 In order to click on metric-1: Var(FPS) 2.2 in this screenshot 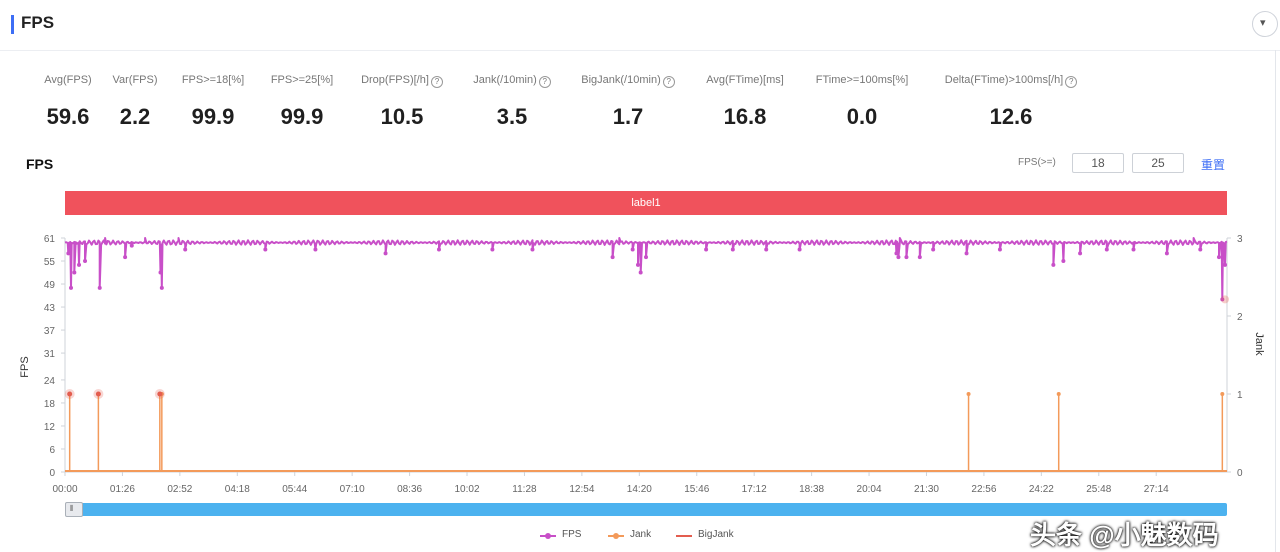, I will do `click(135, 101)`.